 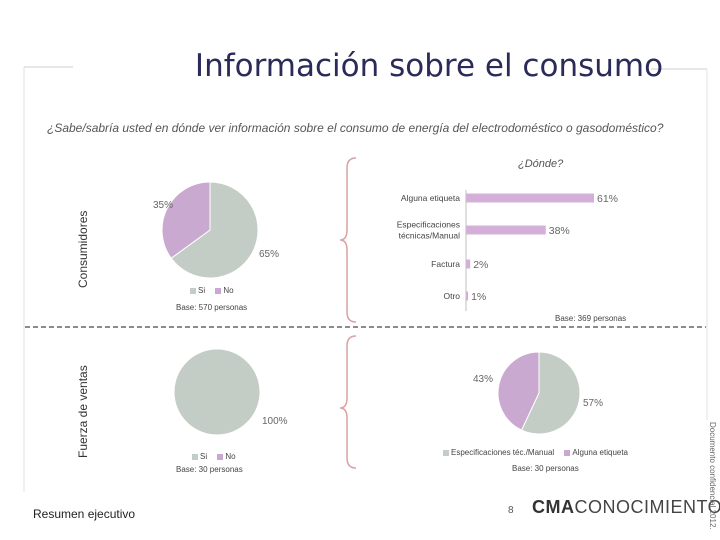 What do you see at coordinates (186, 220) in the screenshot?
I see `pie-slice-no` at bounding box center [186, 220].